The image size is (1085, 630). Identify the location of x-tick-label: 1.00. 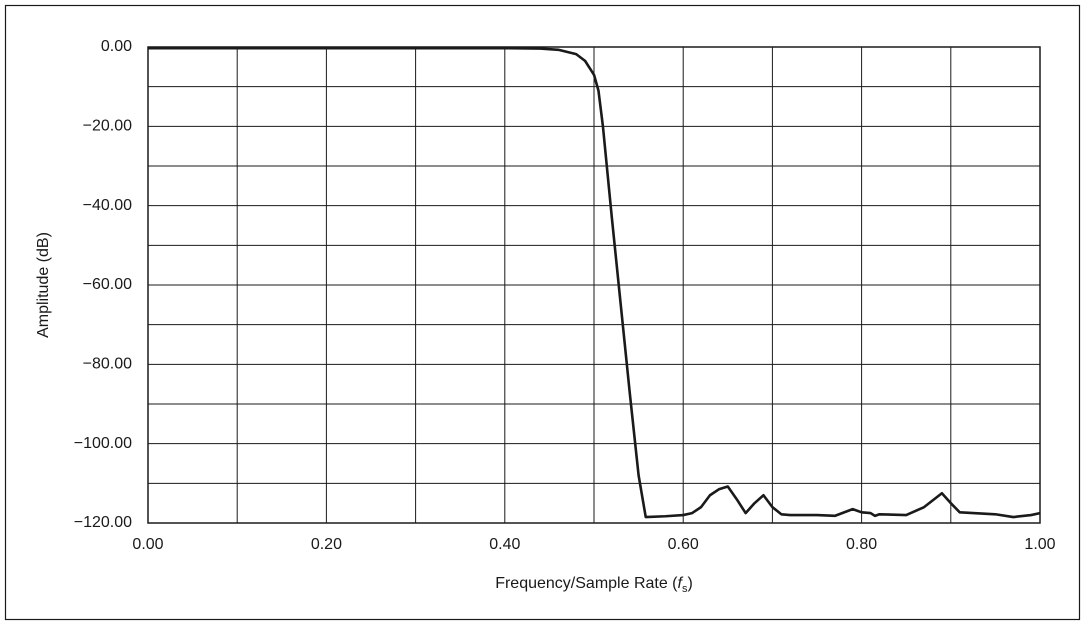
(1039, 544).